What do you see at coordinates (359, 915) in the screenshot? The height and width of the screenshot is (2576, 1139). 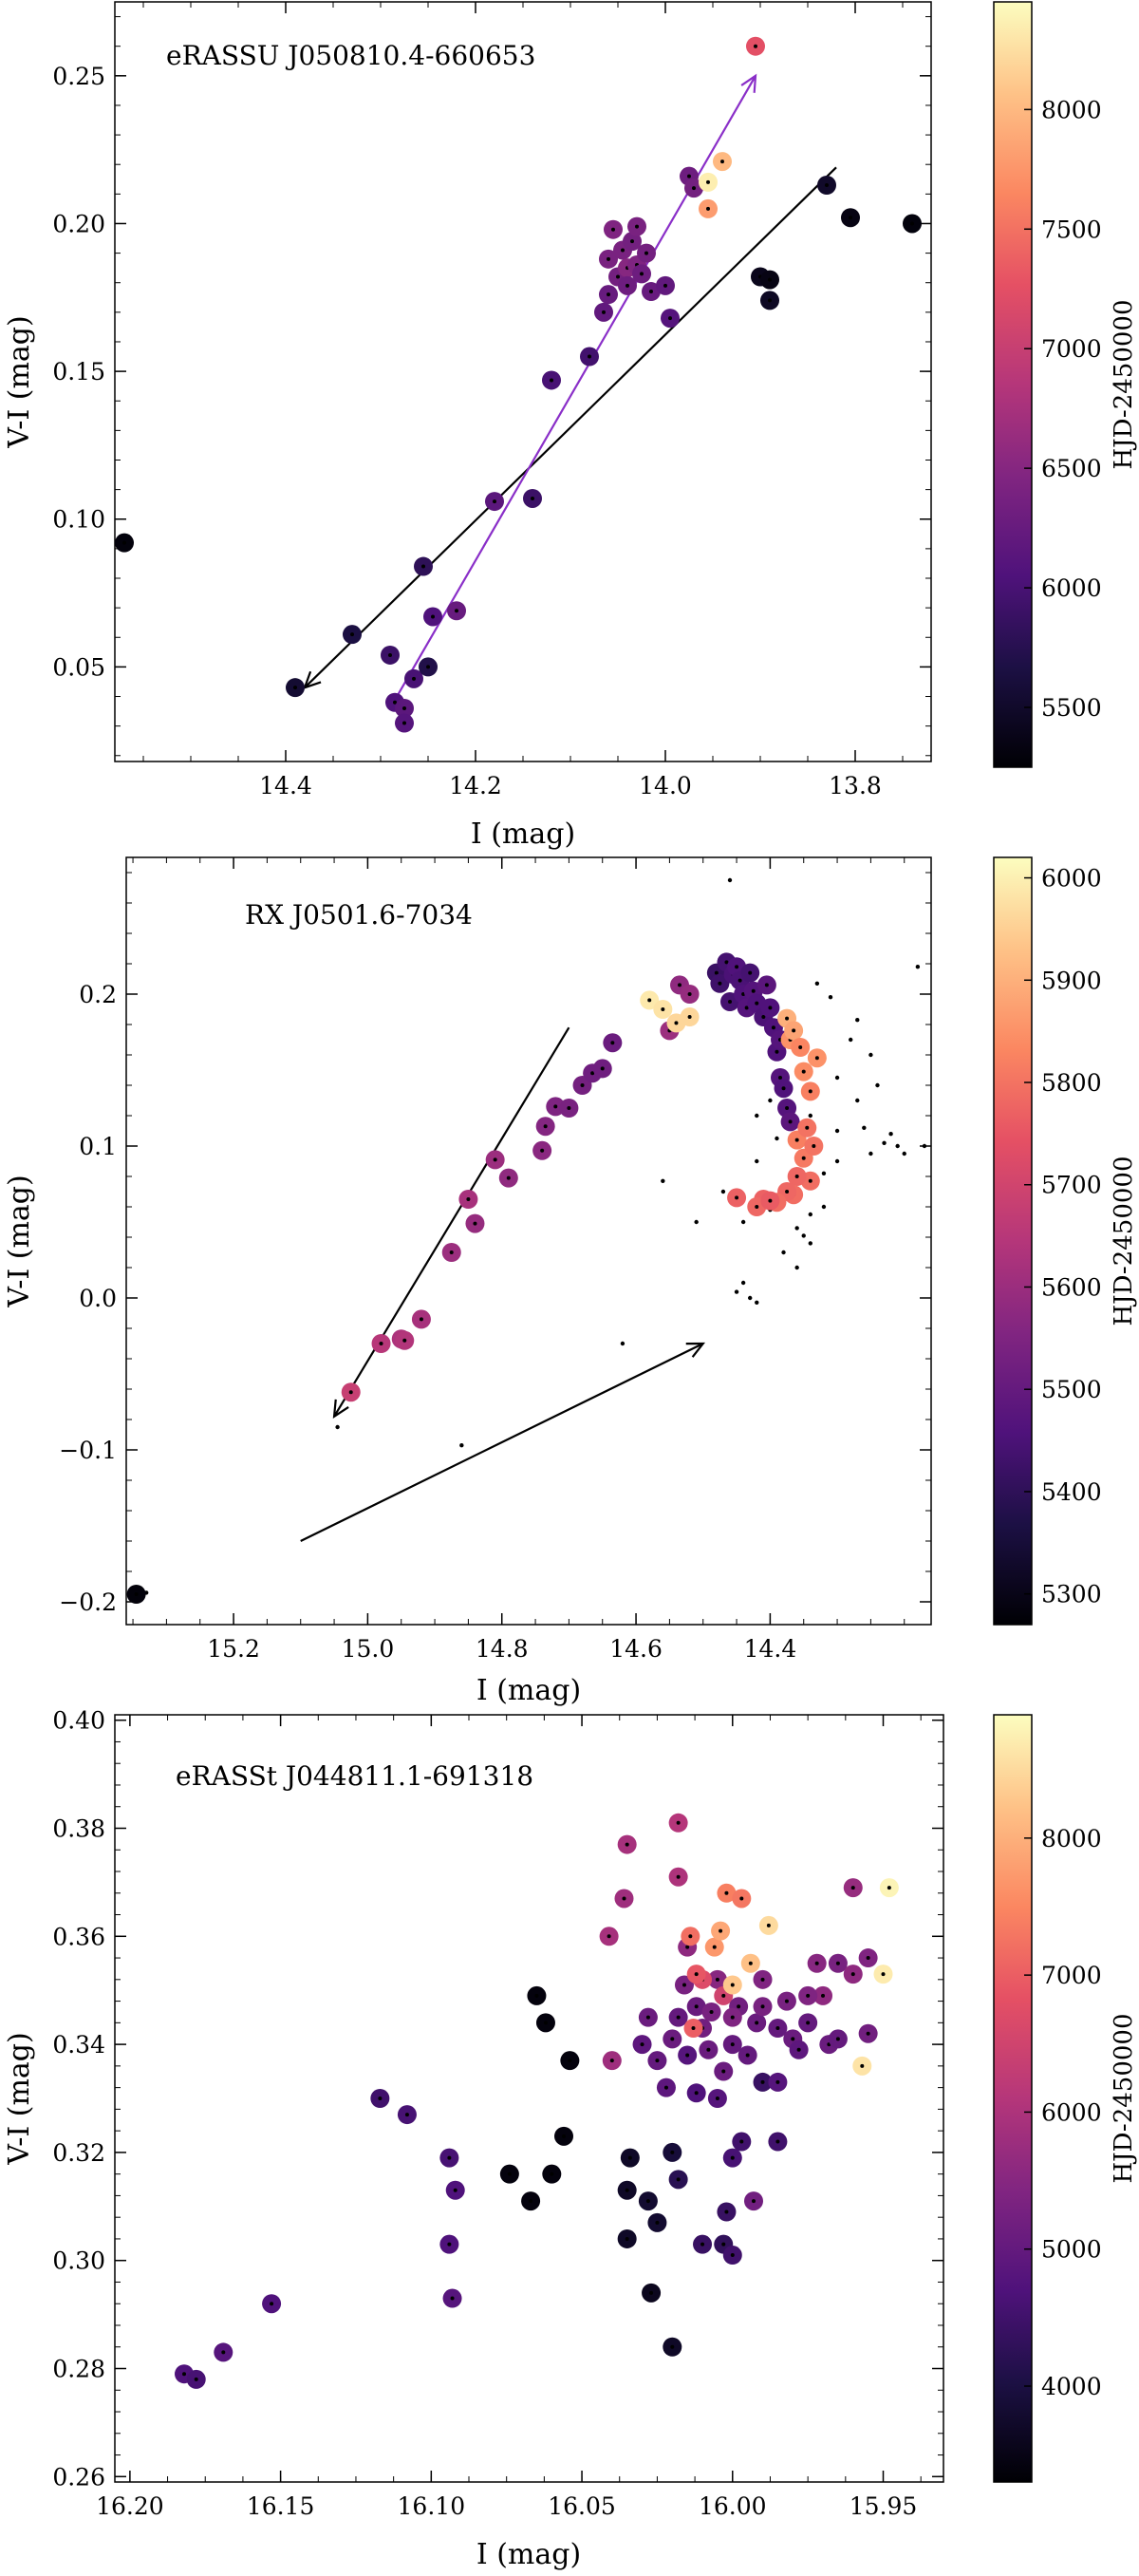 I see `chart-title: RX J0501.6-7034` at bounding box center [359, 915].